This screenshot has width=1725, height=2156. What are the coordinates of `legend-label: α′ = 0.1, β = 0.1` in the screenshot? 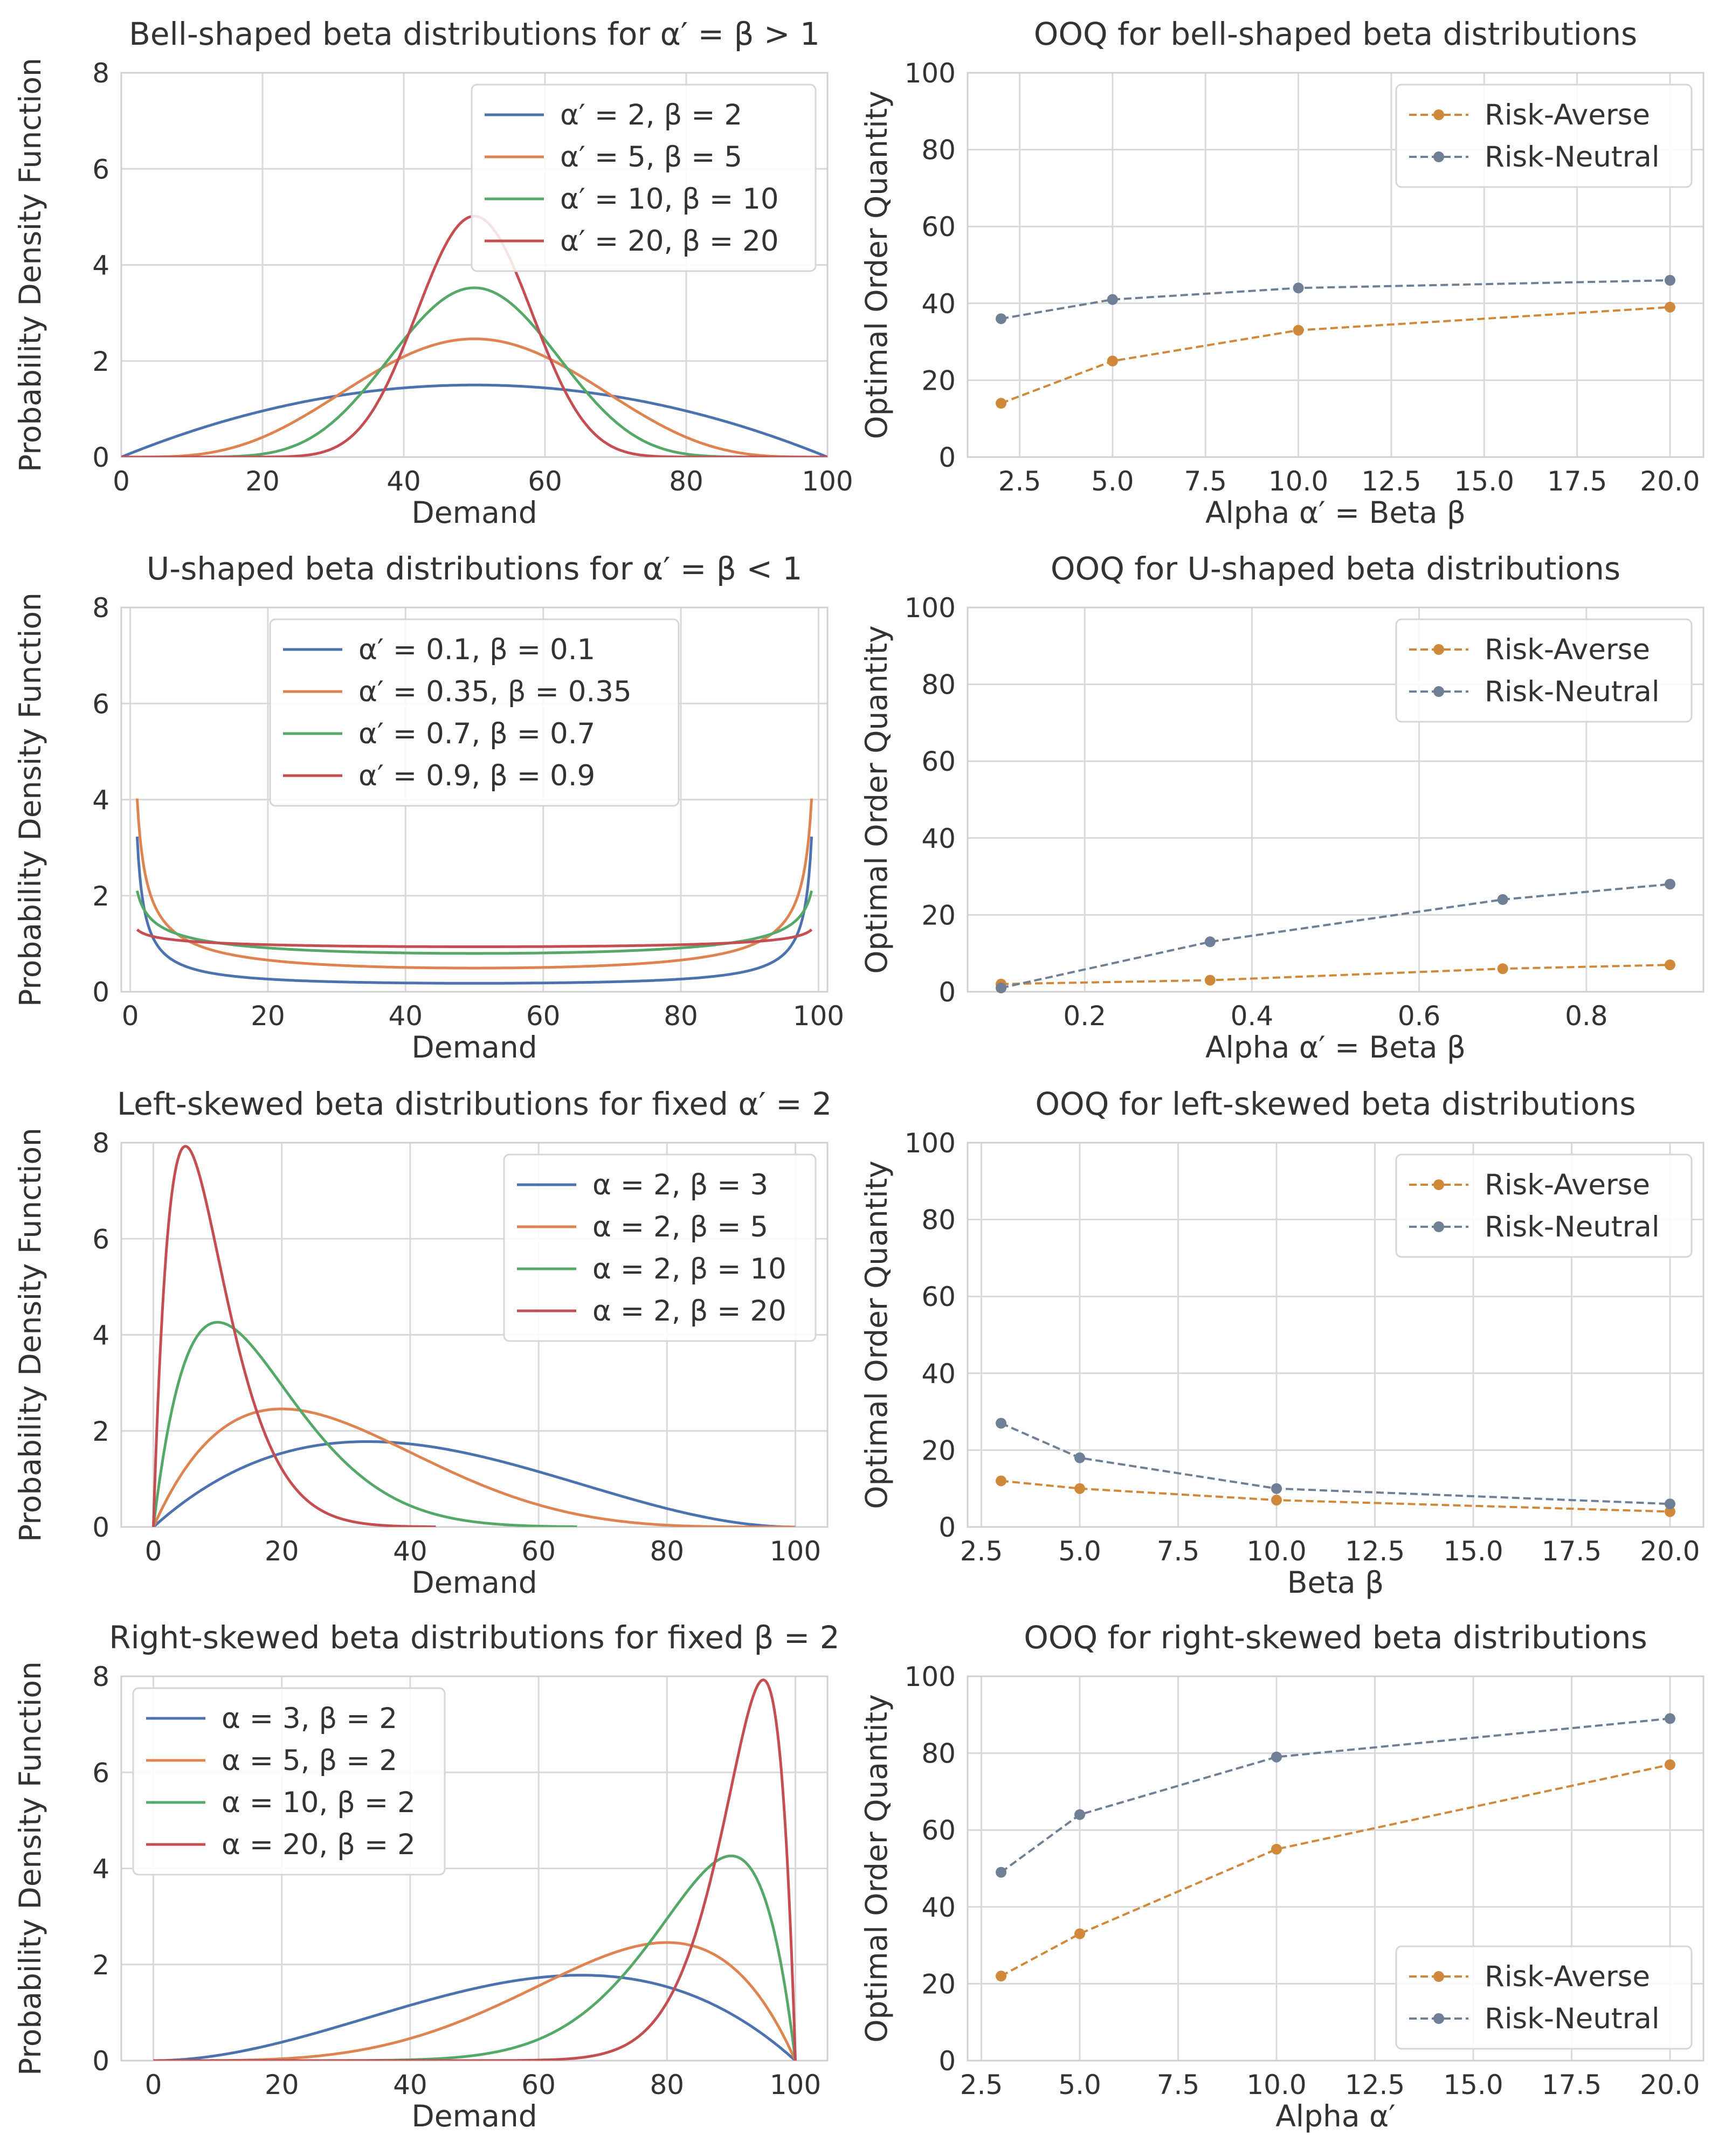 It's located at (476, 649).